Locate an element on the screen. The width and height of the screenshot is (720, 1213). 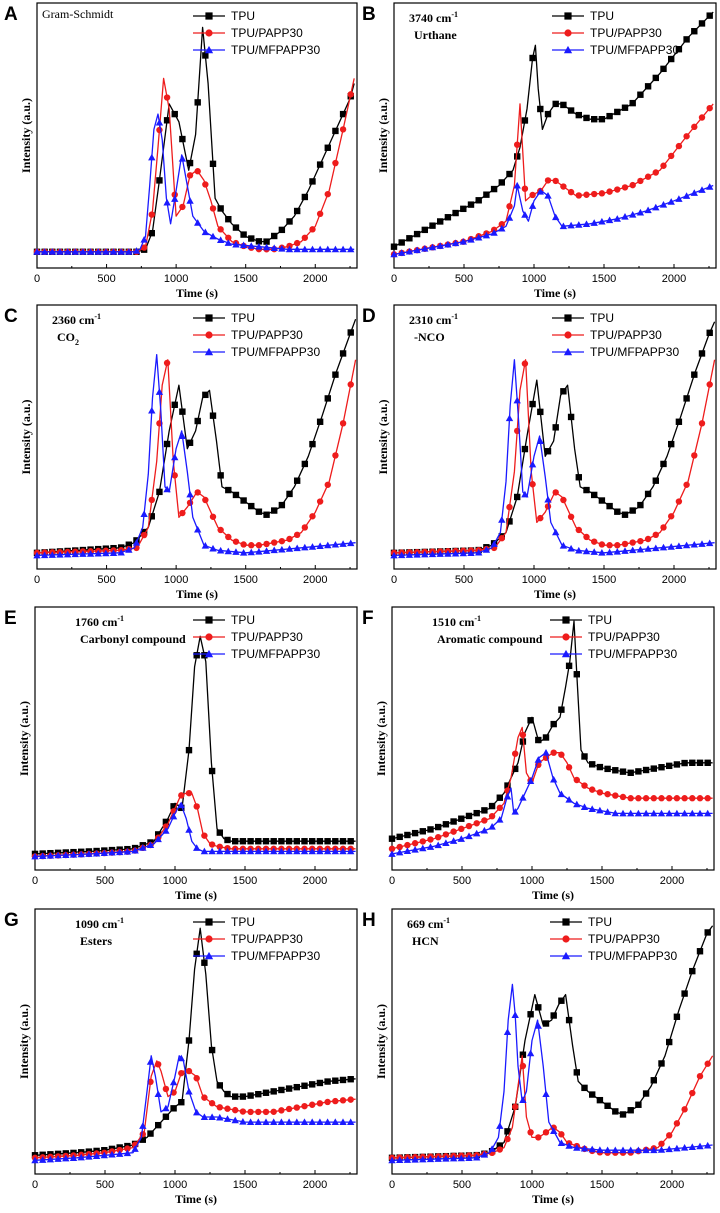
series-line-tpu-papp30 is located at coordinates (552, 1107).